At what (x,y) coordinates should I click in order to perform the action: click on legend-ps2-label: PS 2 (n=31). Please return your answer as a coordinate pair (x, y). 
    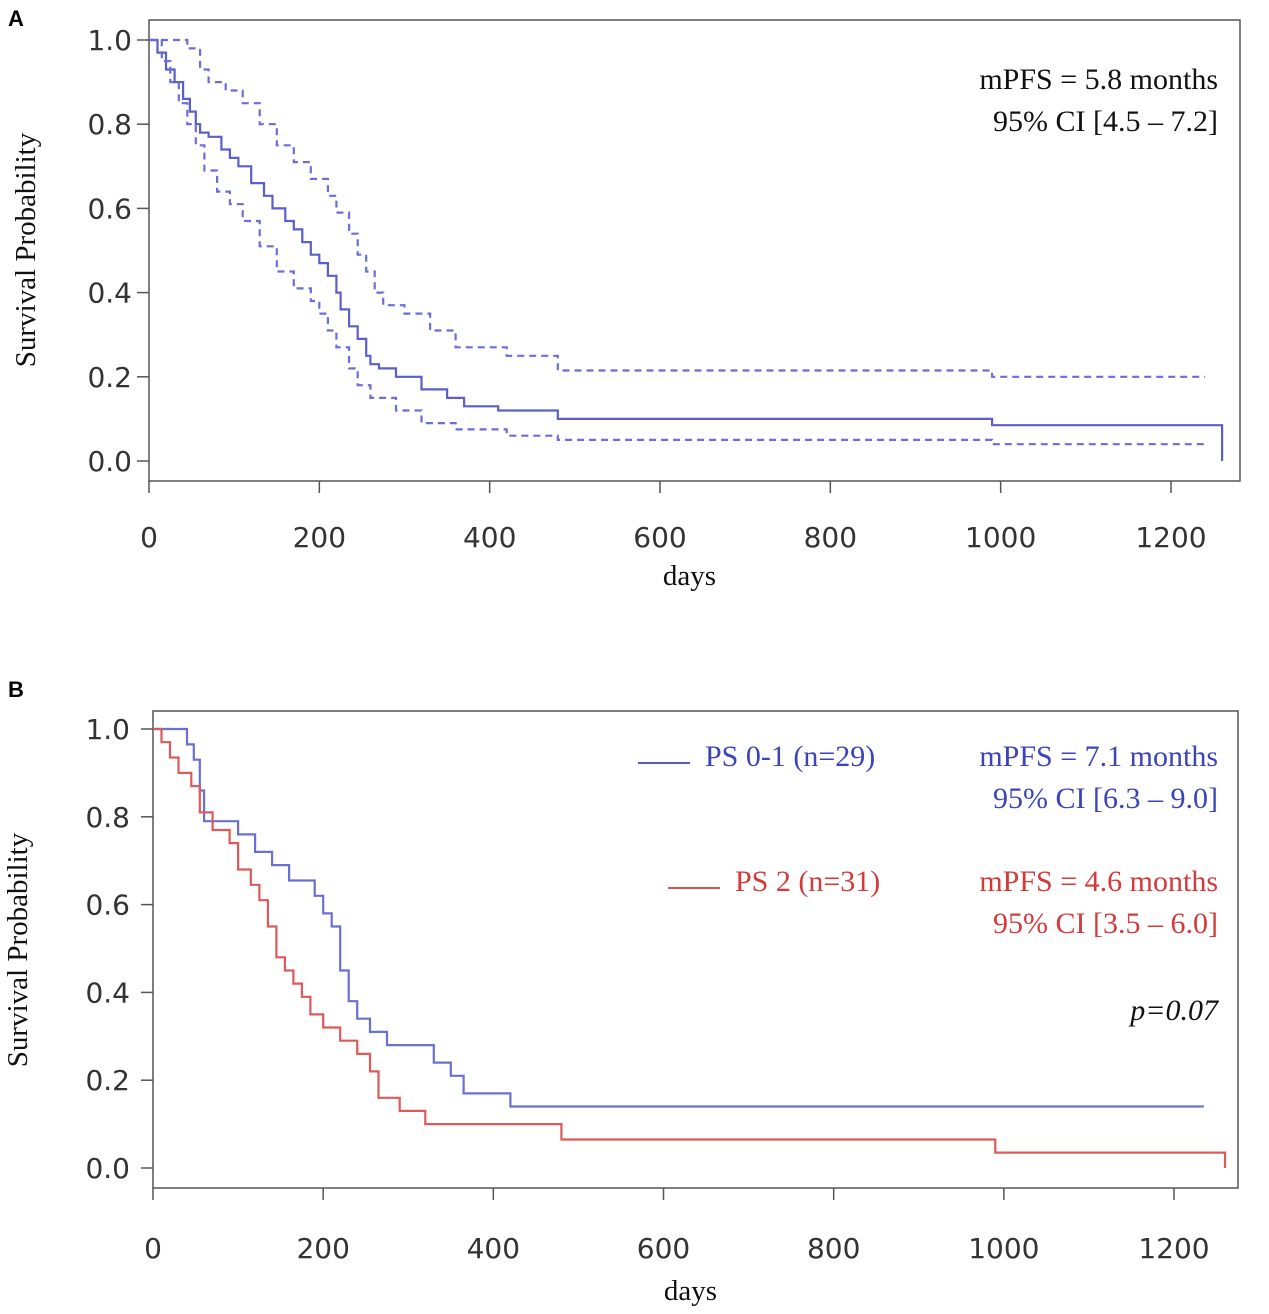
    Looking at the image, I should click on (807, 881).